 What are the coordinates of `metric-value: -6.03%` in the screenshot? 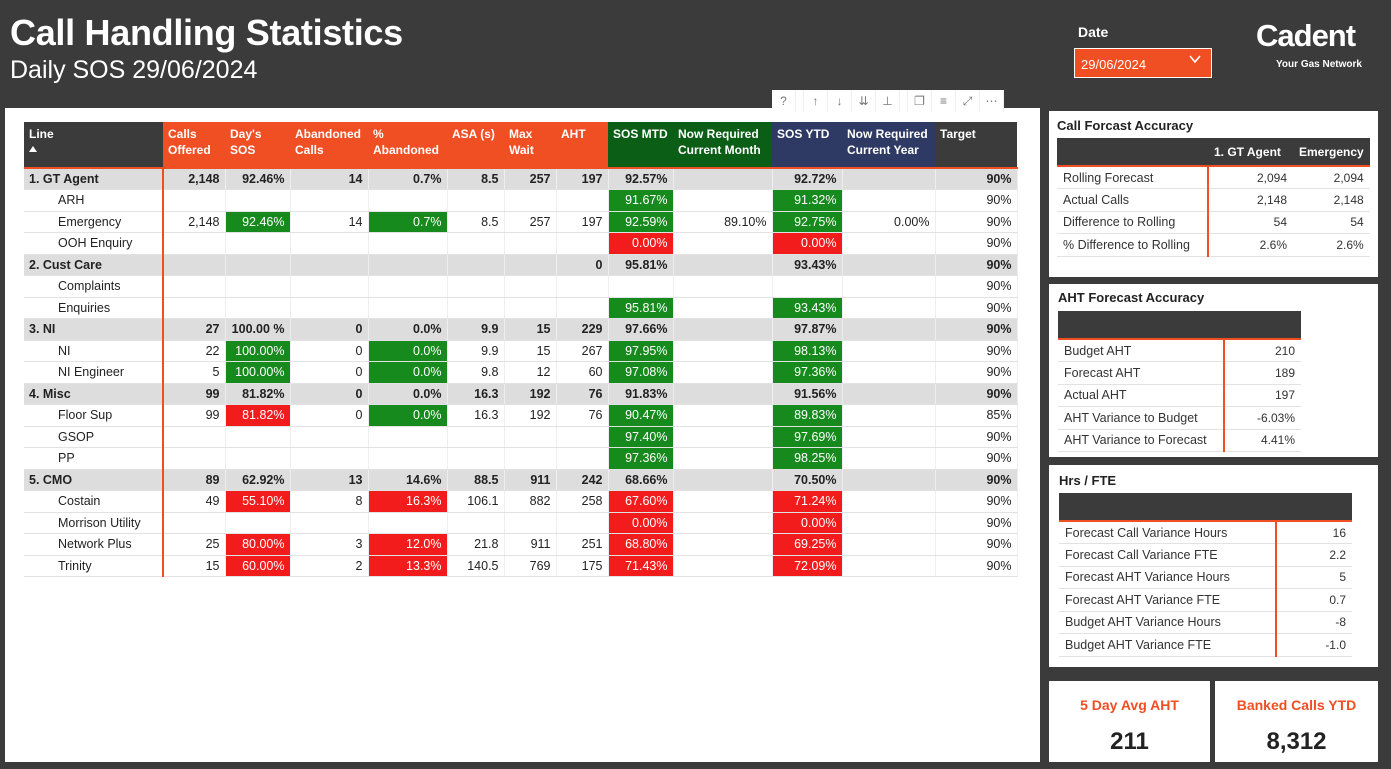 It's located at (1262, 418).